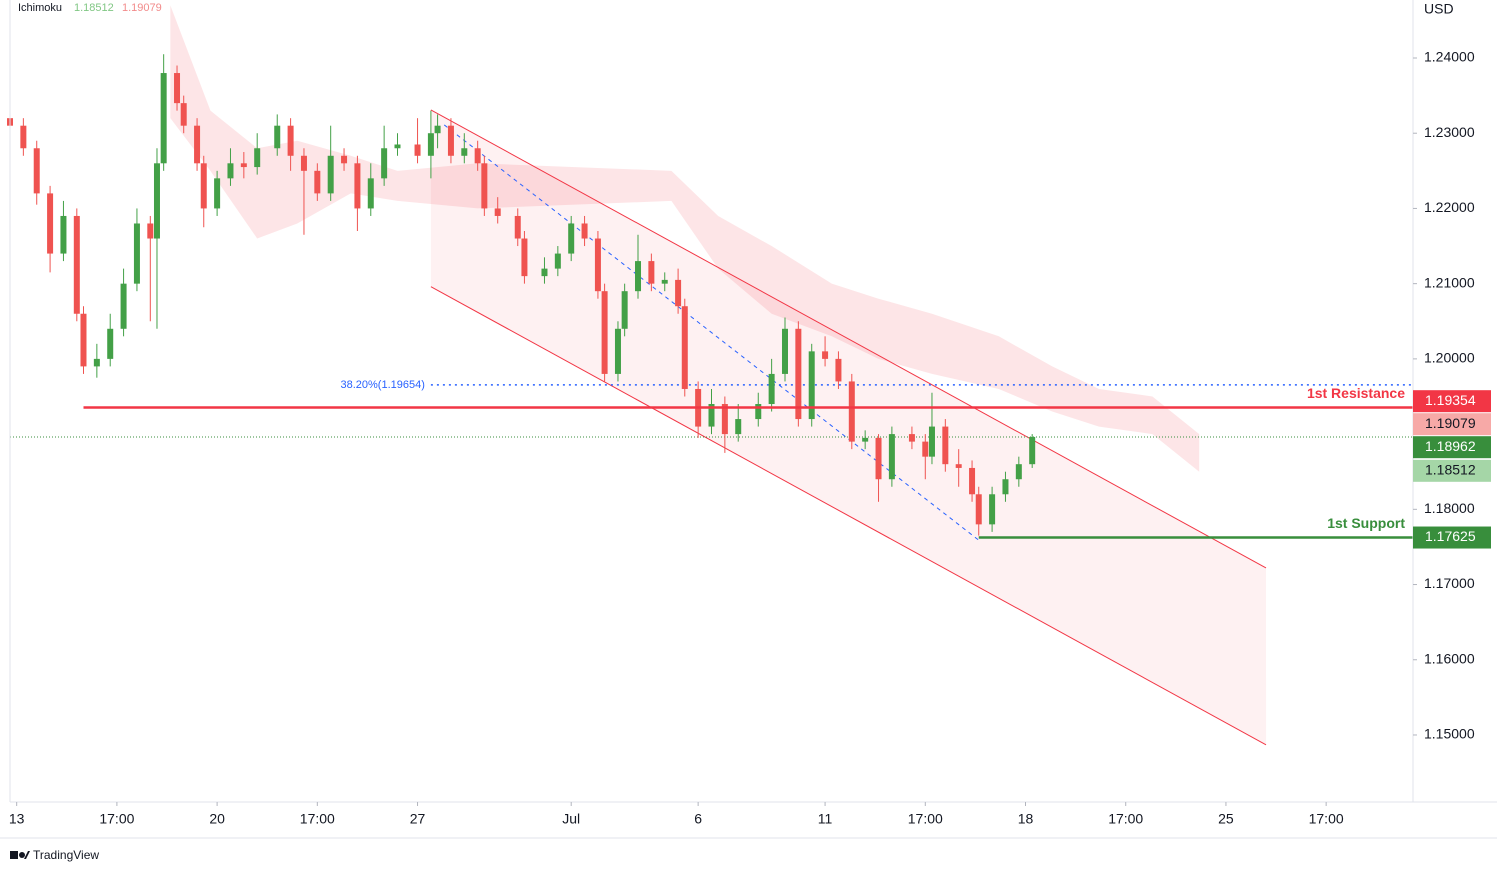  Describe the element at coordinates (1450, 423) in the screenshot. I see `price-label: 1.19079` at that location.